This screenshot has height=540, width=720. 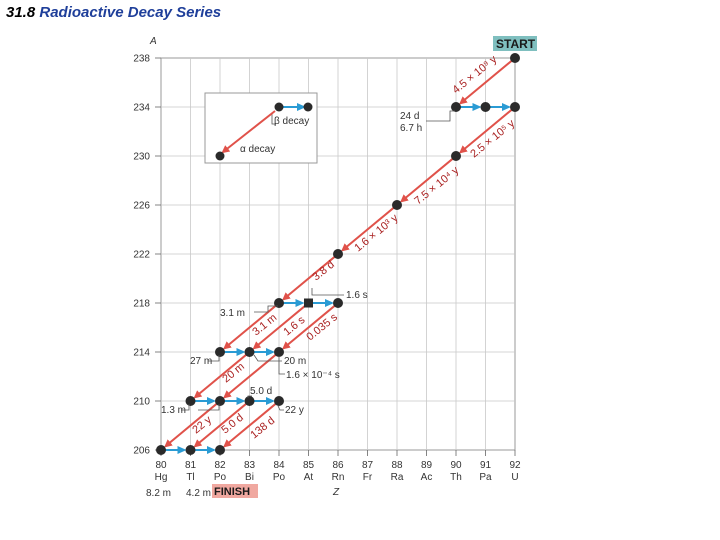 I want to click on y-axis-ticks: 238 234 230 226 222 218 214 210 206, so click(x=147, y=255).